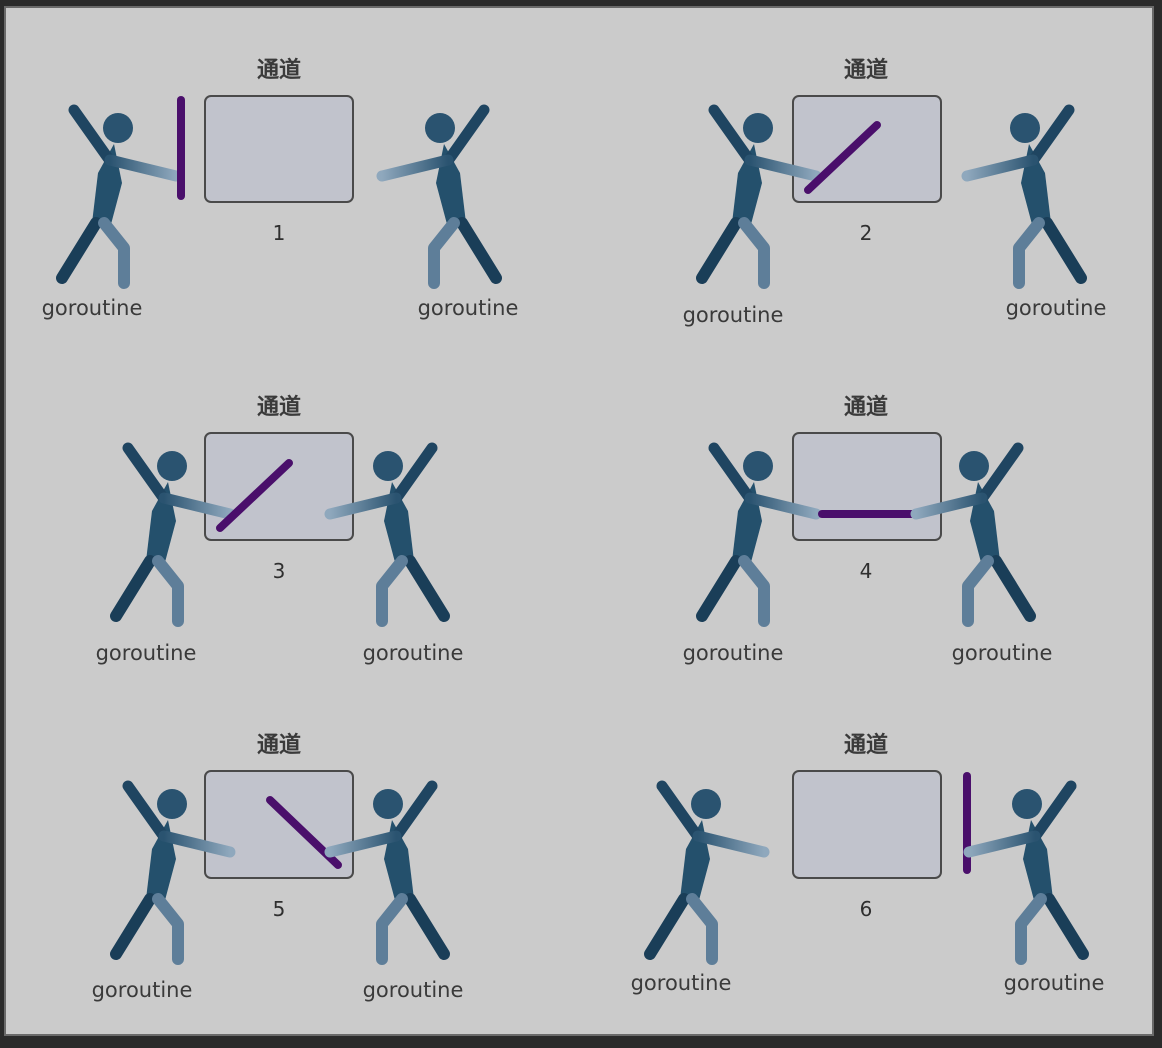 This screenshot has height=1048, width=1162. I want to click on panel-number: 1, so click(279, 233).